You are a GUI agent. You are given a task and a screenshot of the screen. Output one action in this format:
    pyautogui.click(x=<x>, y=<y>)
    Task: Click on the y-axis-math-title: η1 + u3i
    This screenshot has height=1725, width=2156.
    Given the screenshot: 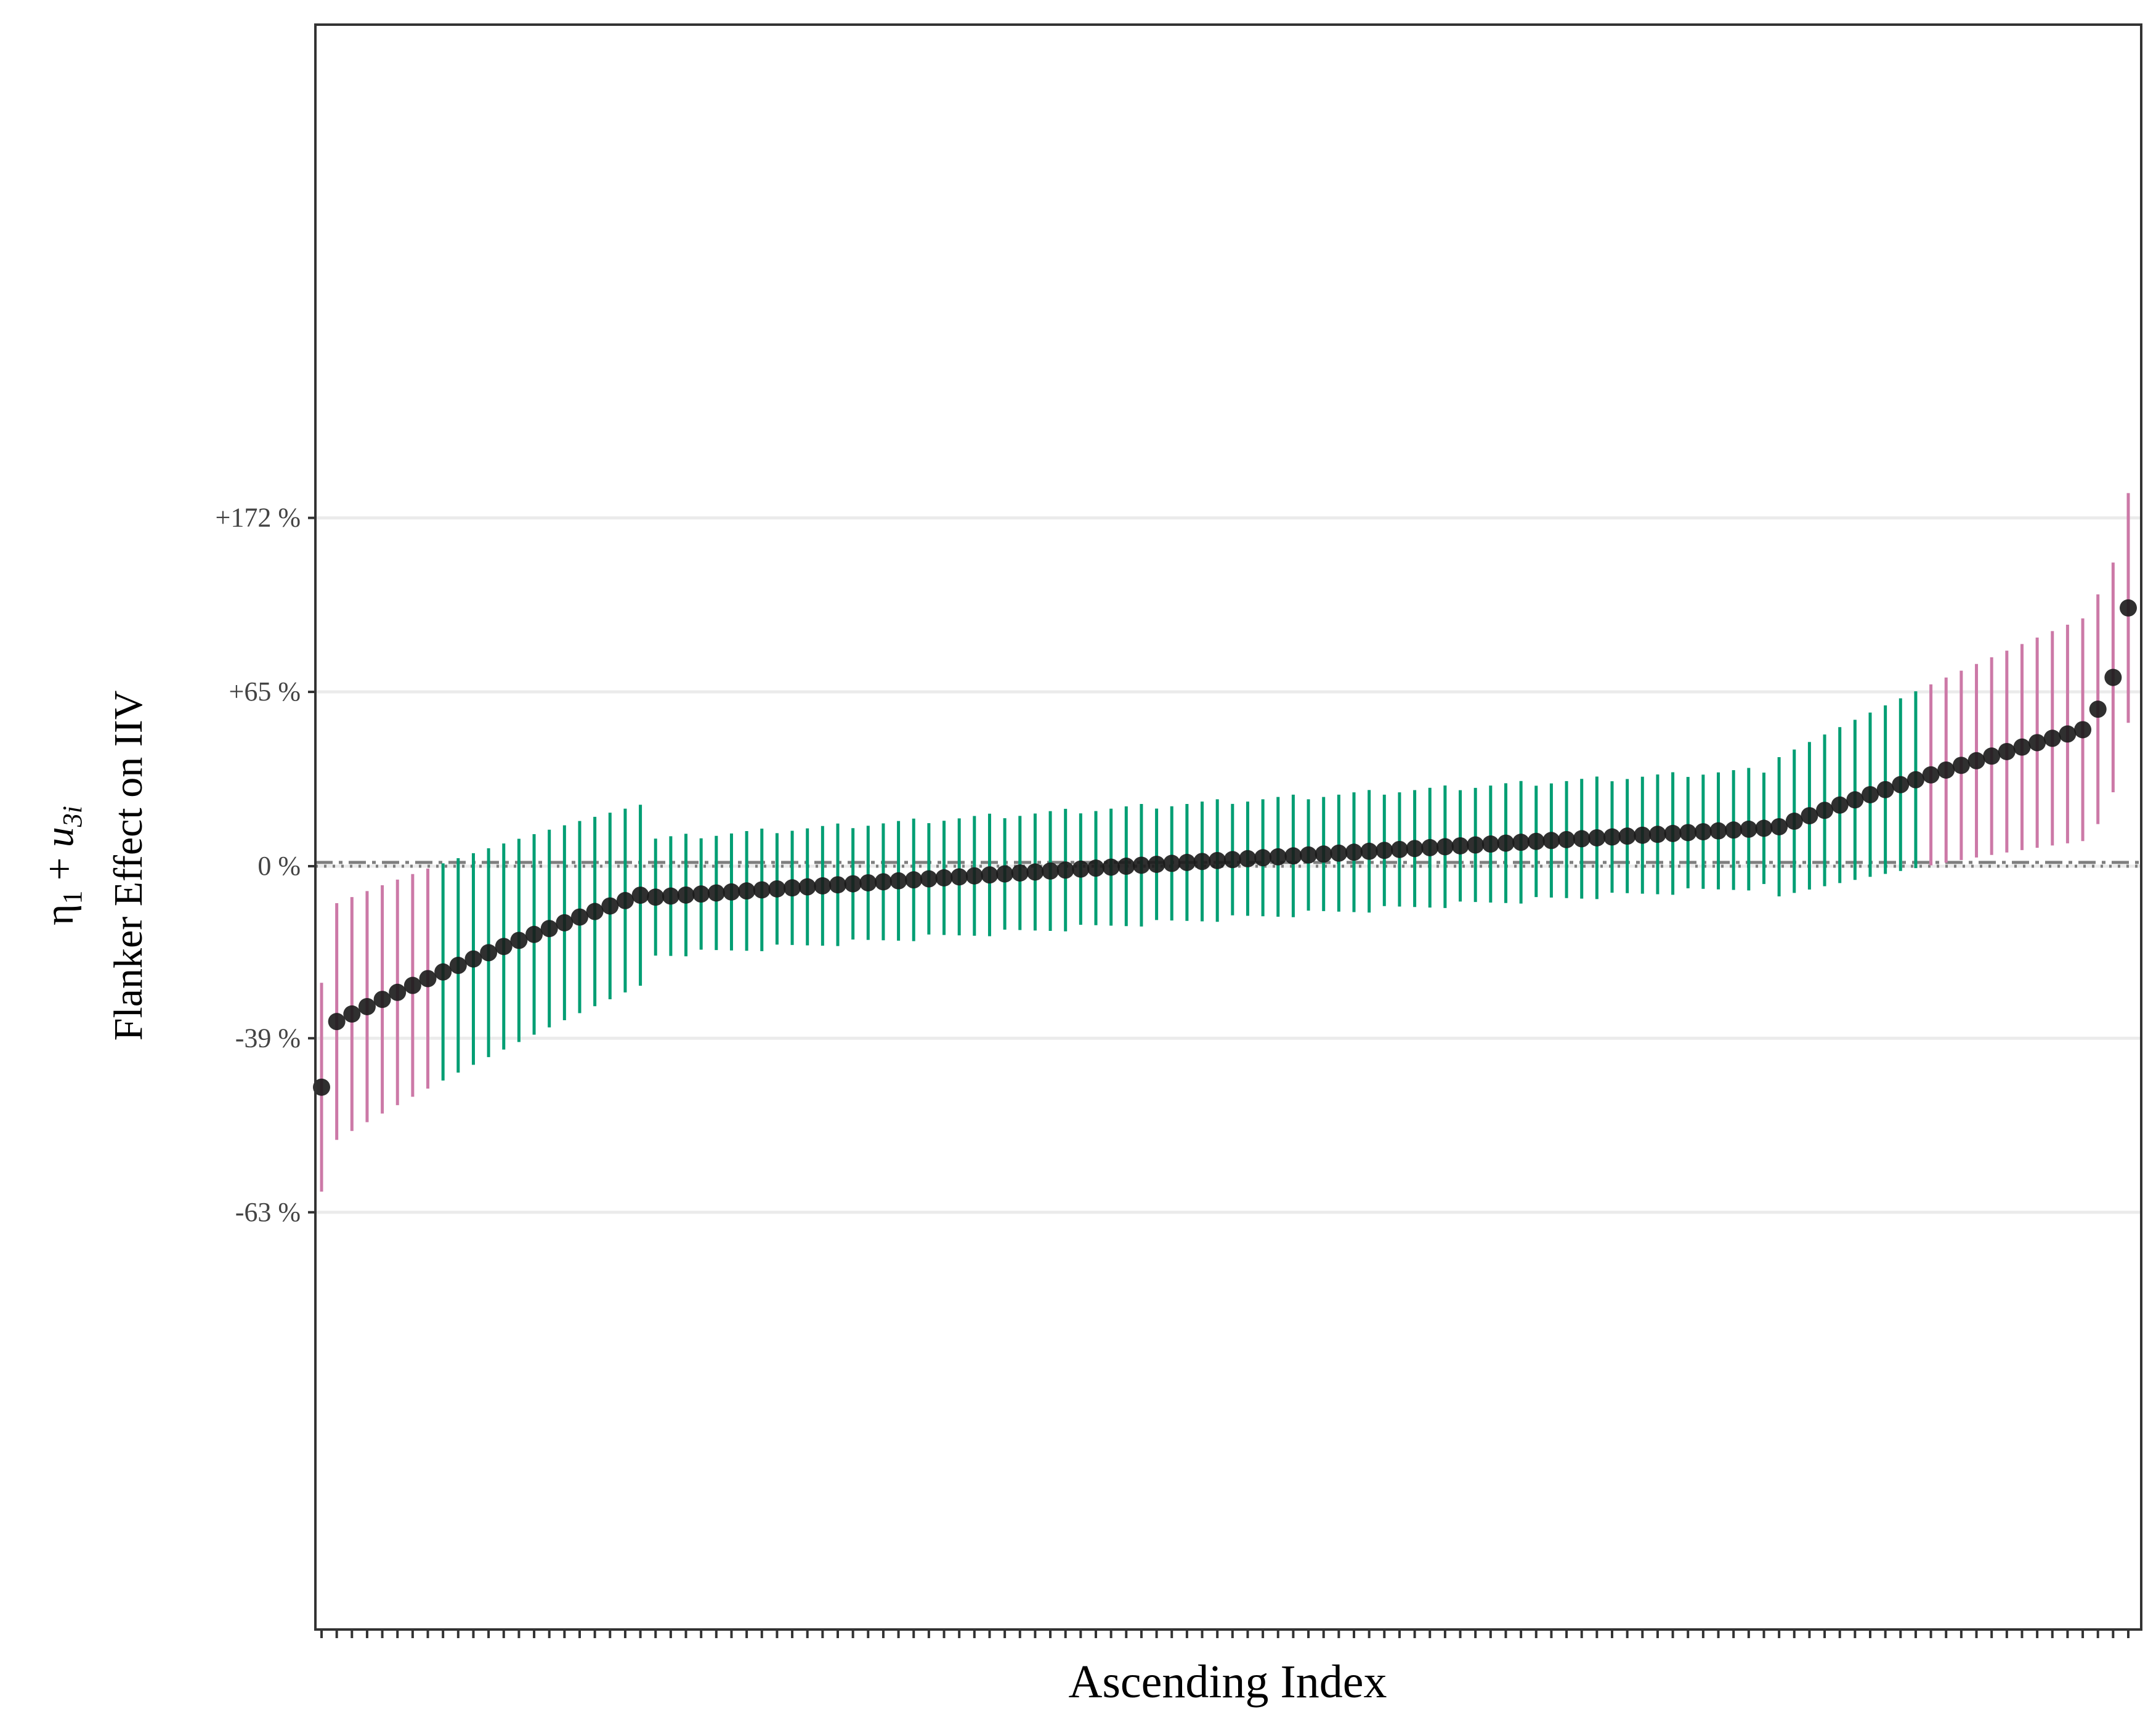 What is the action you would take?
    pyautogui.click(x=62, y=866)
    